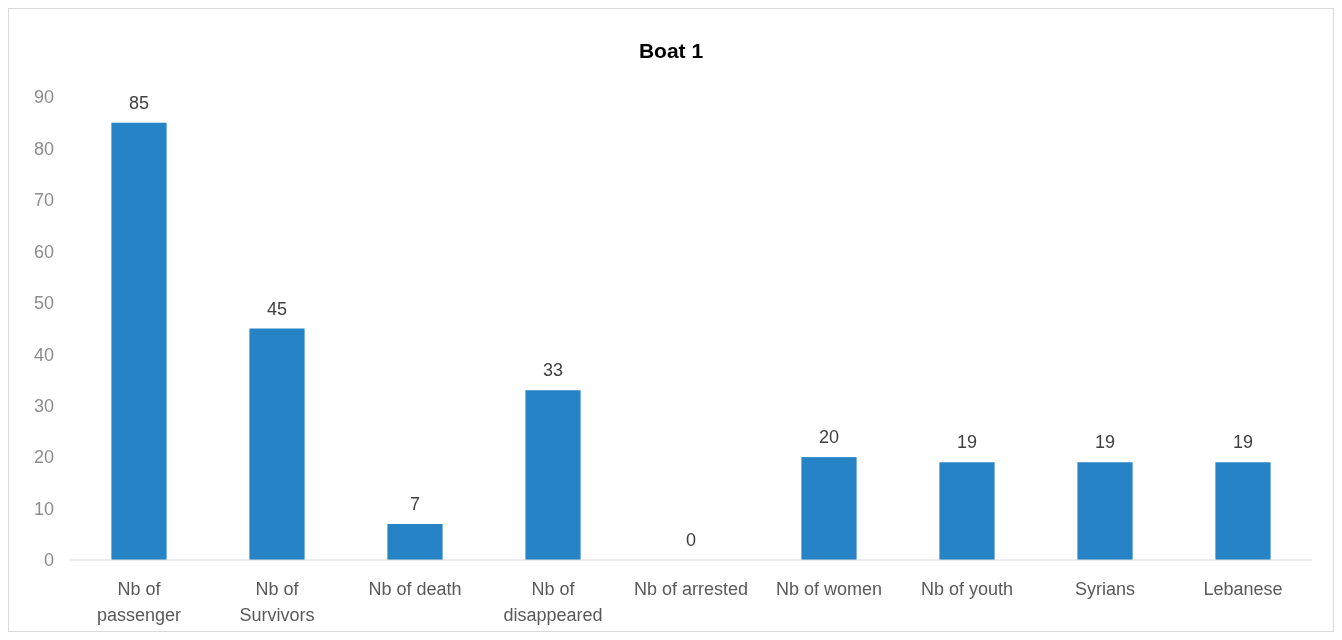 The height and width of the screenshot is (640, 1342). Describe the element at coordinates (829, 437) in the screenshot. I see `data-label: 20` at that location.